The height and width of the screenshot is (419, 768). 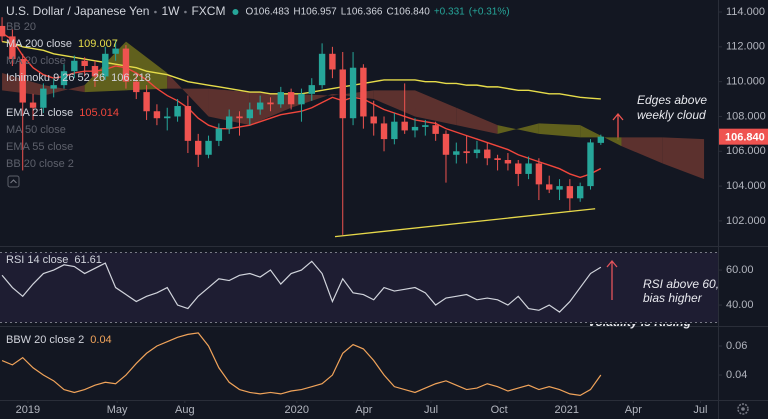 I want to click on price-tag, so click(x=743, y=136).